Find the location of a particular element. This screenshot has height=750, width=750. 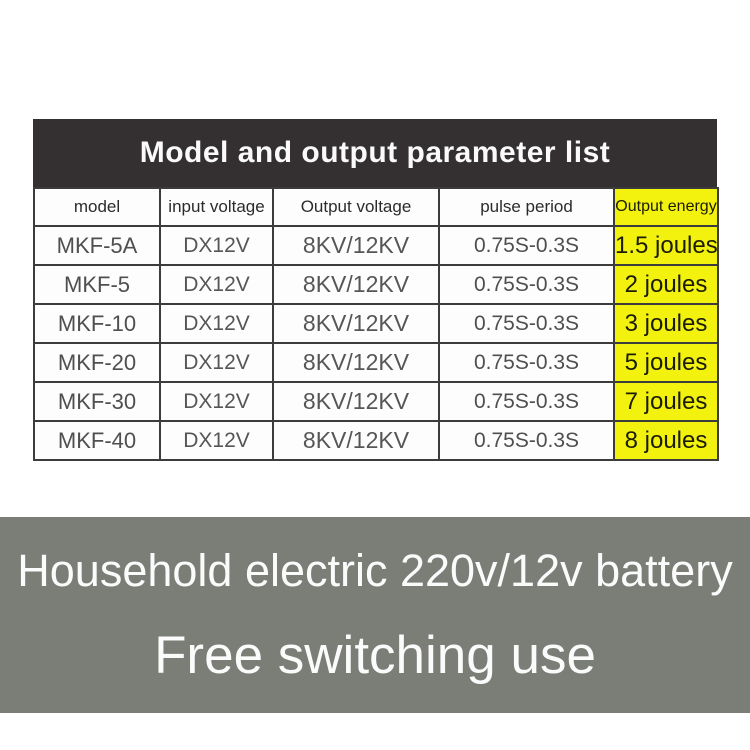

cell-output-energy: 3 joules is located at coordinates (666, 323).